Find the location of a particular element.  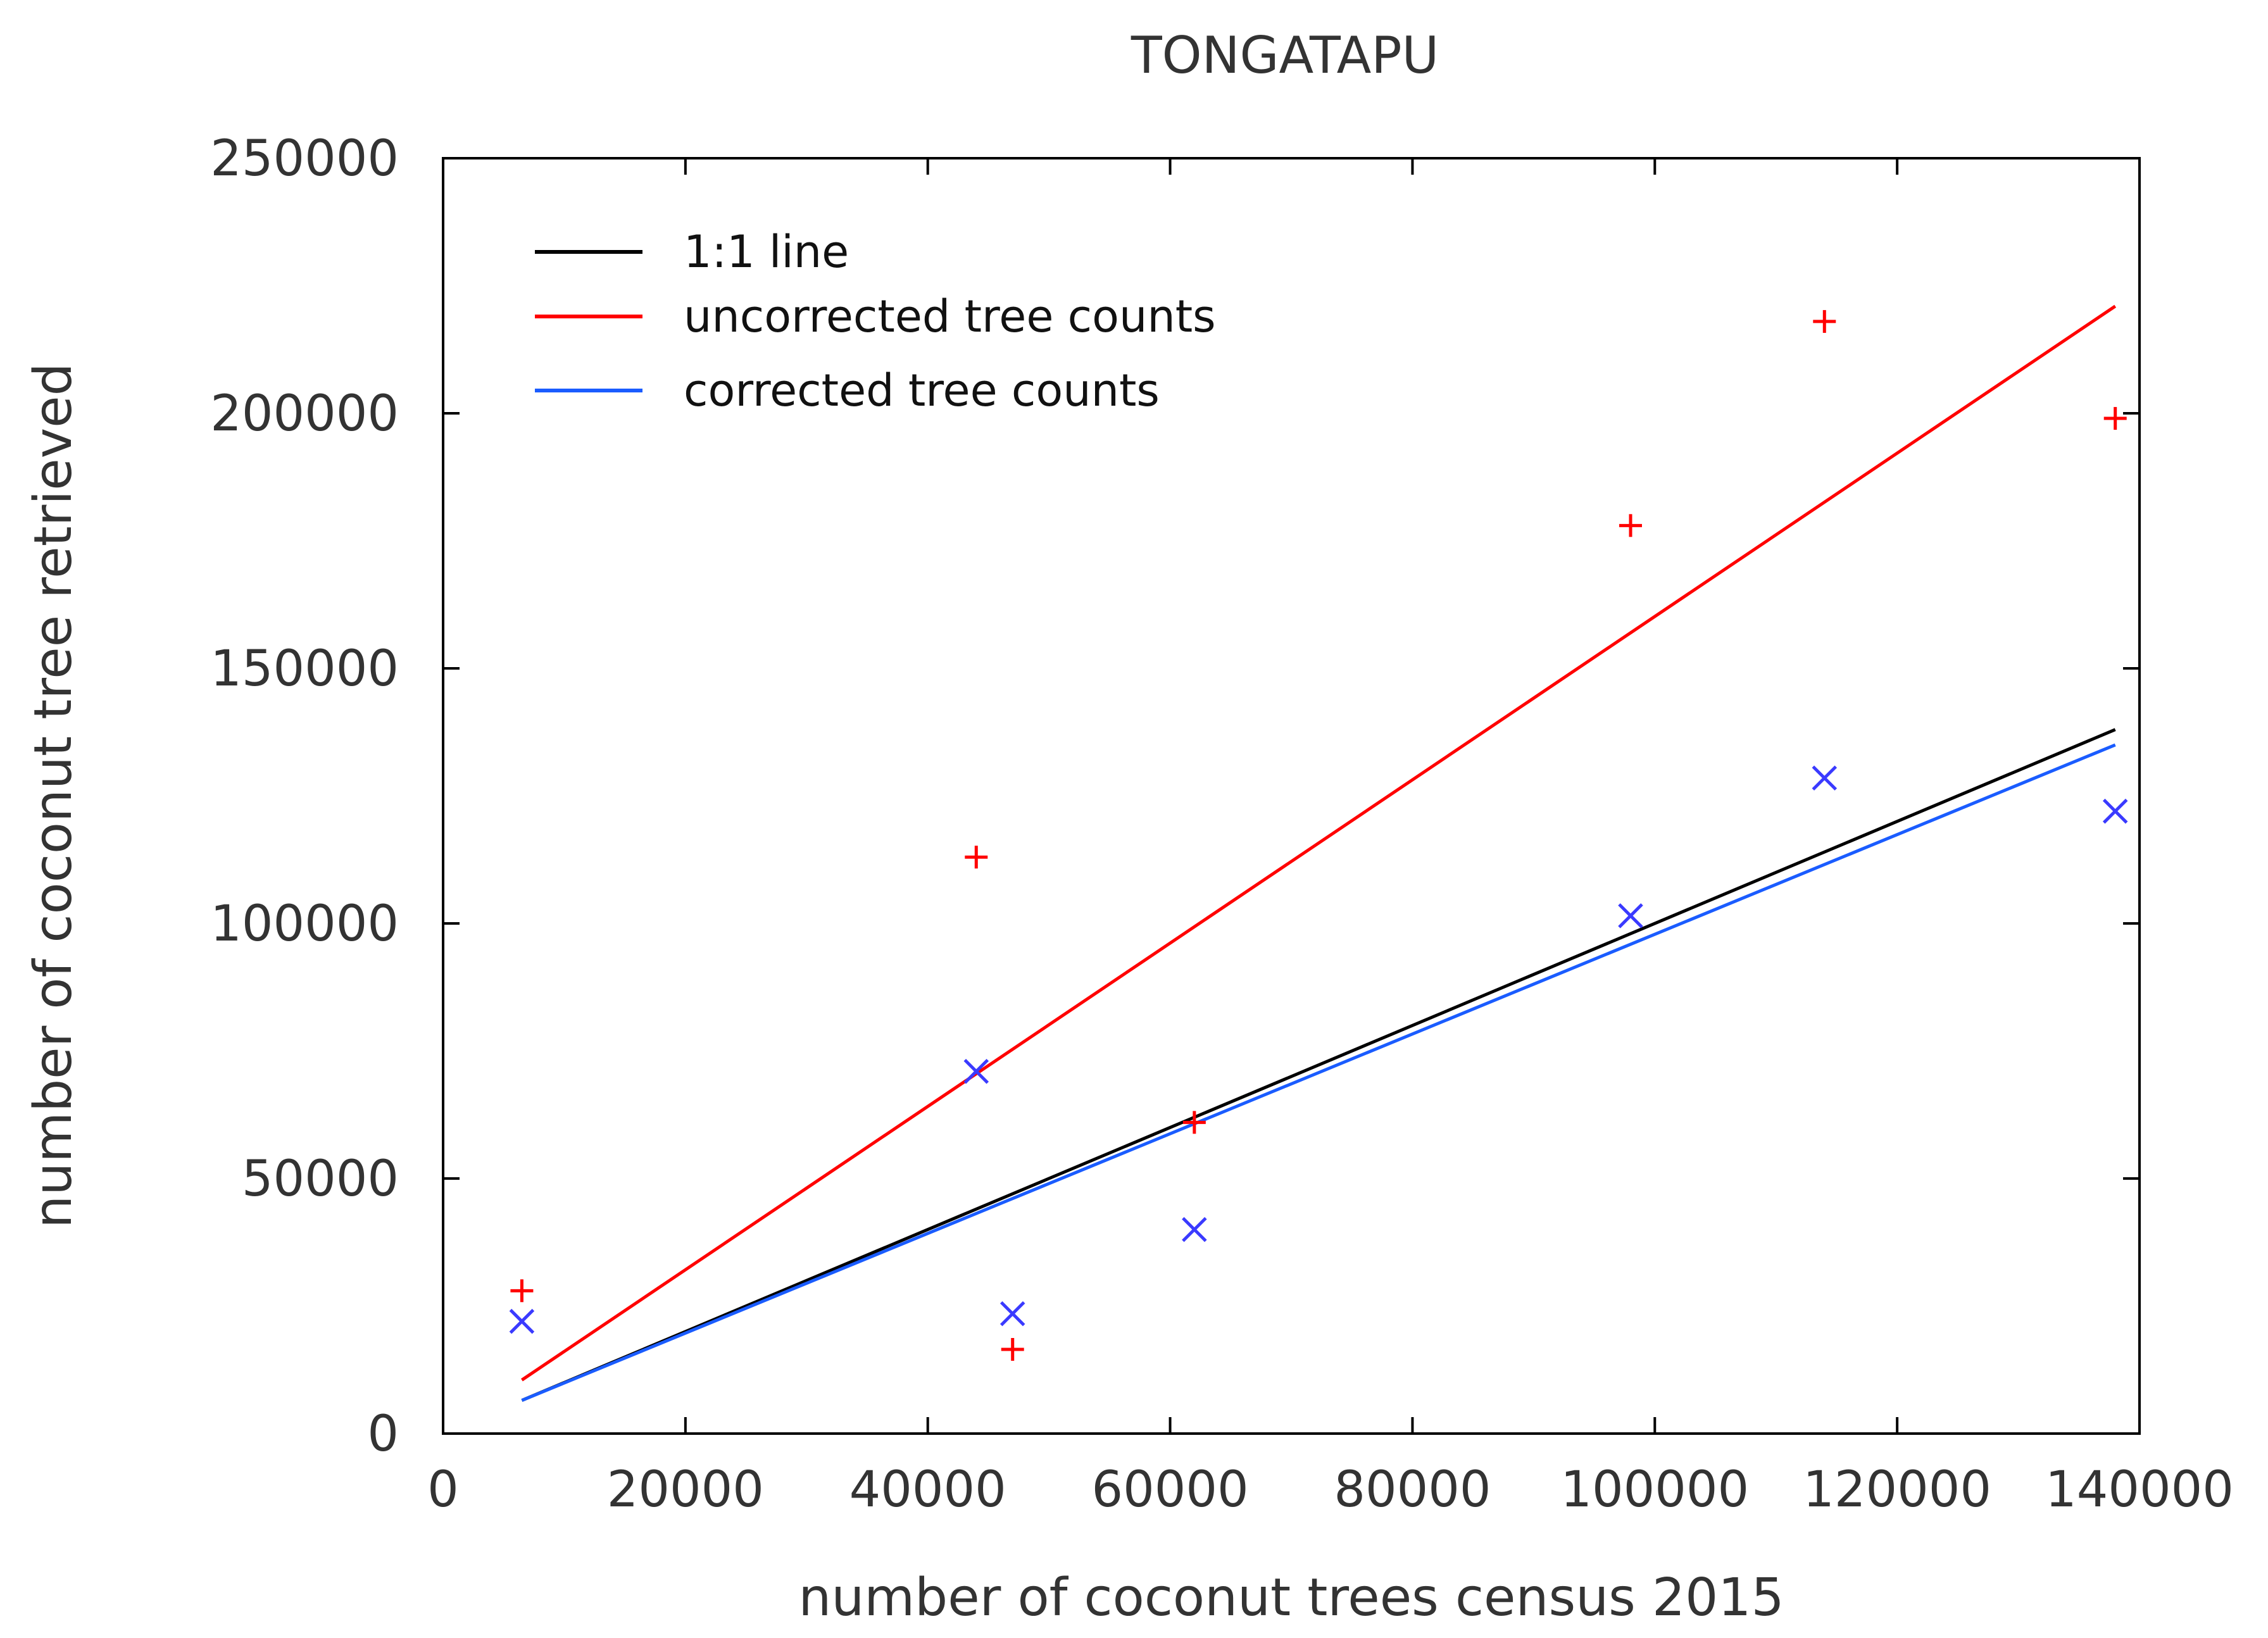

x-axis-label: number of coconut trees census 2015 is located at coordinates (1291, 1598).